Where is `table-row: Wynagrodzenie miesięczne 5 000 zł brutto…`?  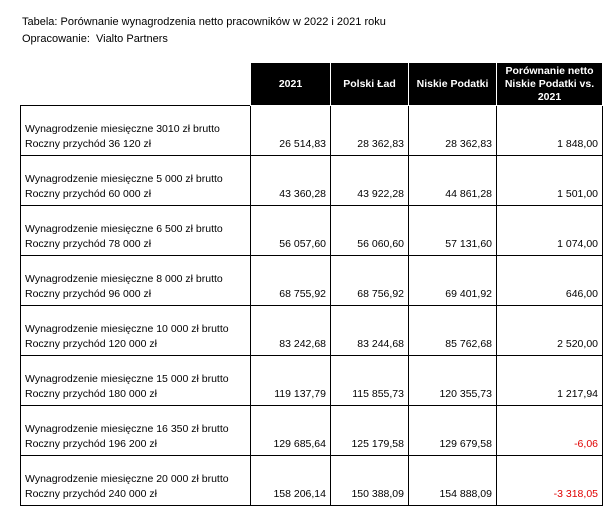
table-row: Wynagrodzenie miesięczne 5 000 zł brutto… is located at coordinates (311, 180).